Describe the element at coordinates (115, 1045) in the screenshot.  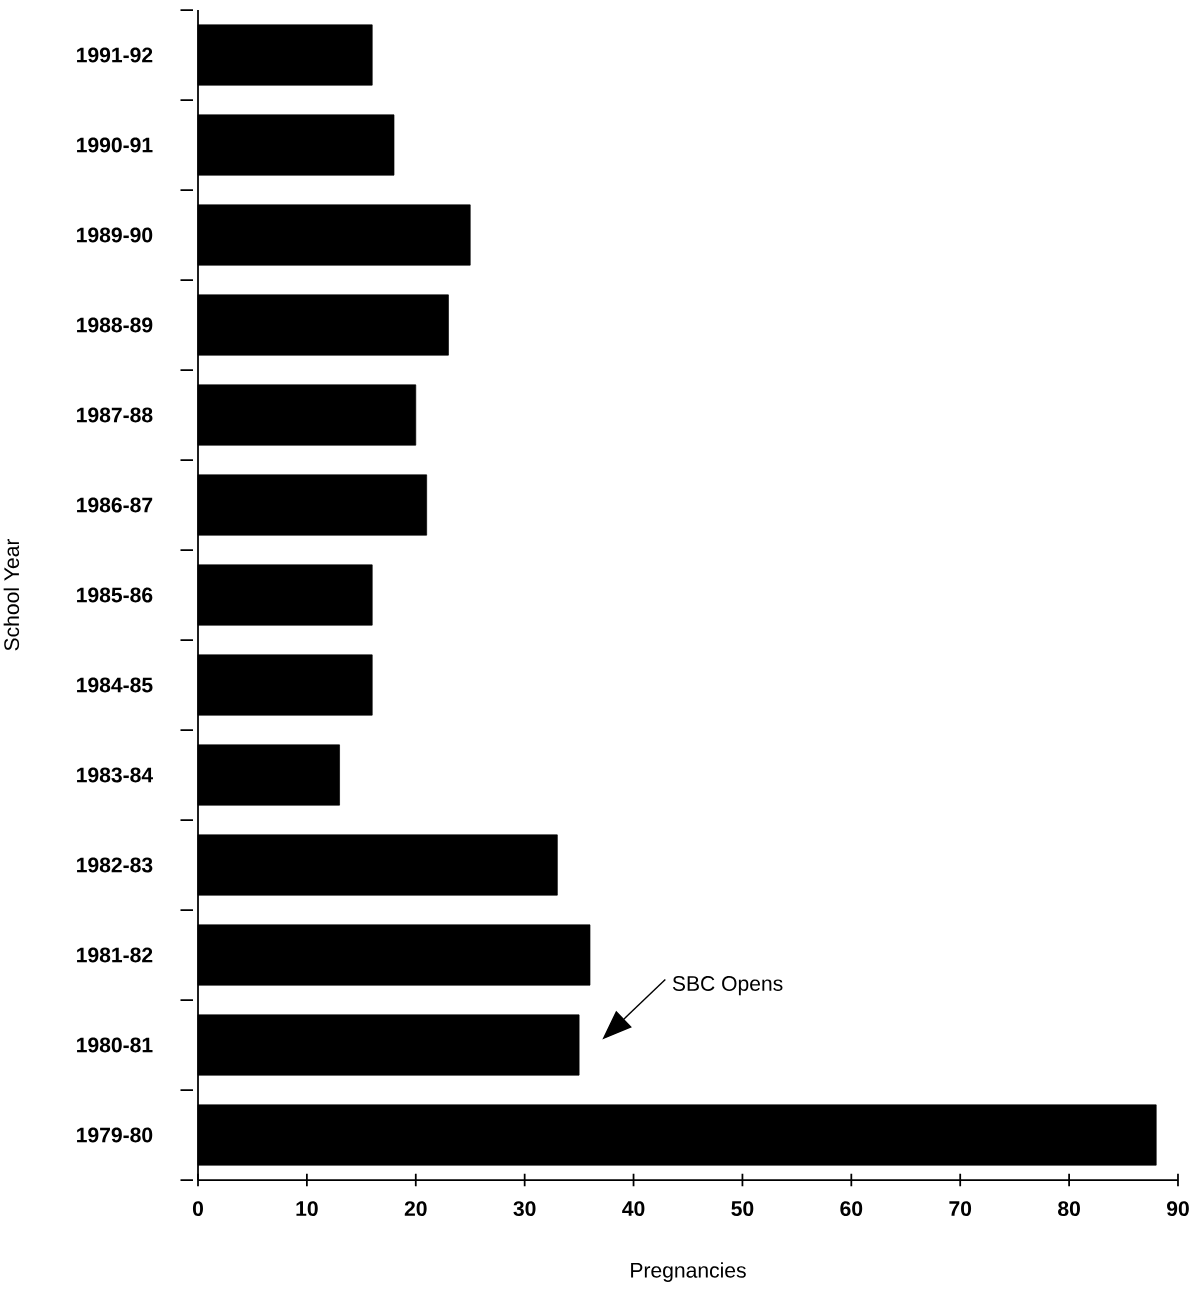
I see `y-tick-label: 1980-81` at that location.